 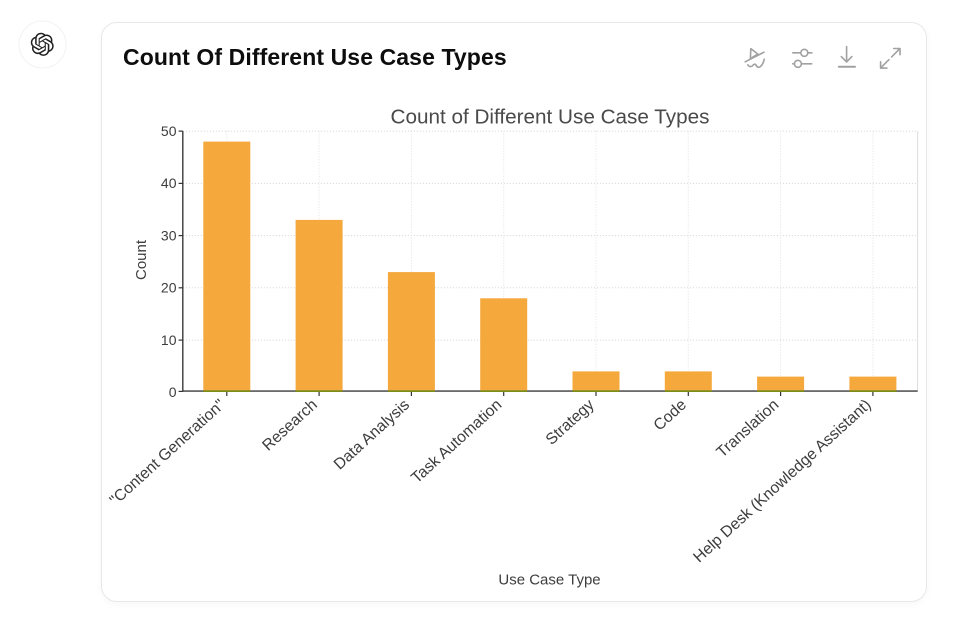 What do you see at coordinates (141, 259) in the screenshot?
I see `svg-text: Count` at bounding box center [141, 259].